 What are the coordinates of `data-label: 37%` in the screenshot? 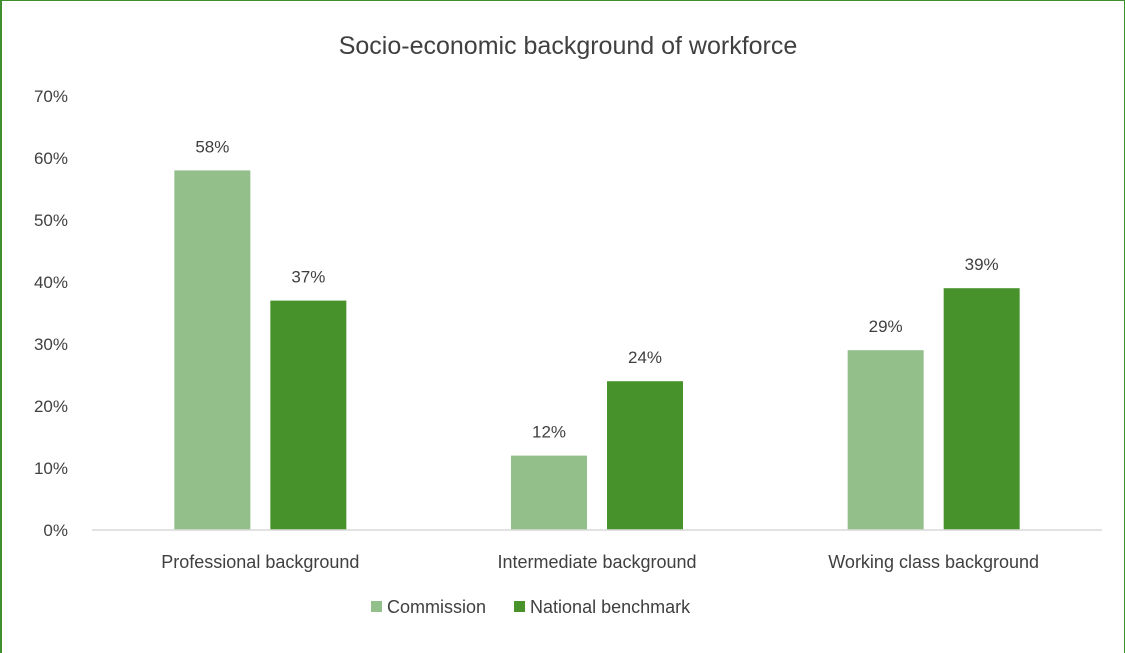 It's located at (308, 277).